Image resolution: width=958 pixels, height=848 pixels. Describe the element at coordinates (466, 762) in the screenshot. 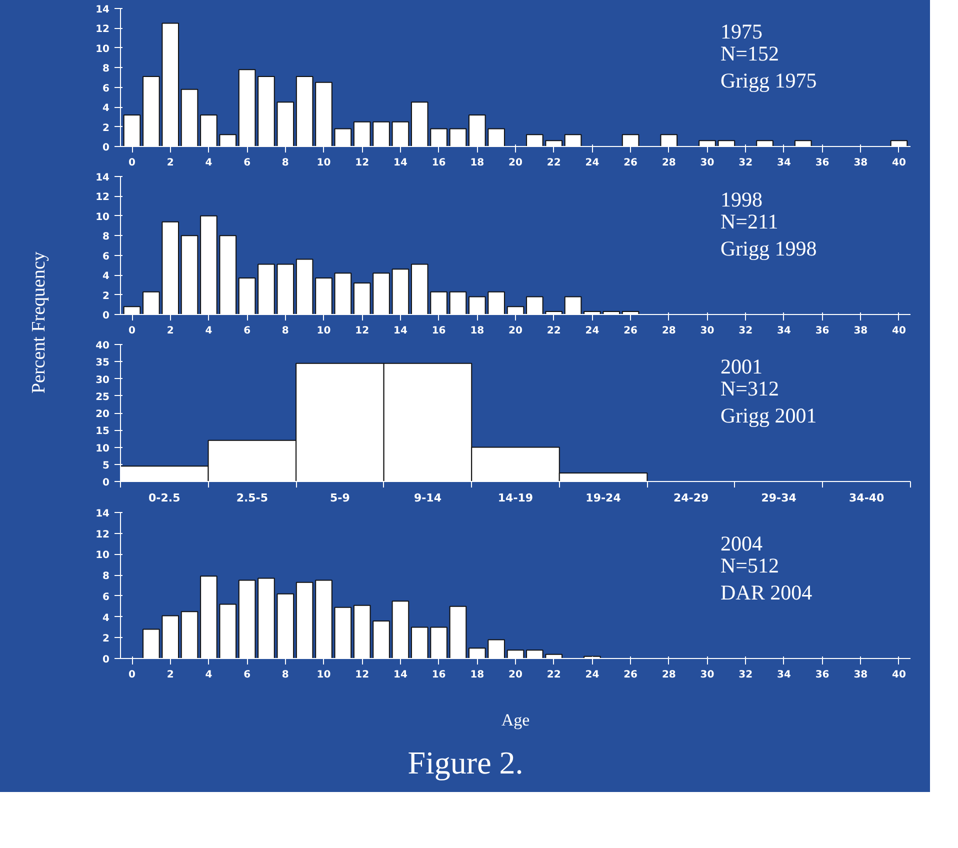

I see `caption: Figure 2.` at that location.